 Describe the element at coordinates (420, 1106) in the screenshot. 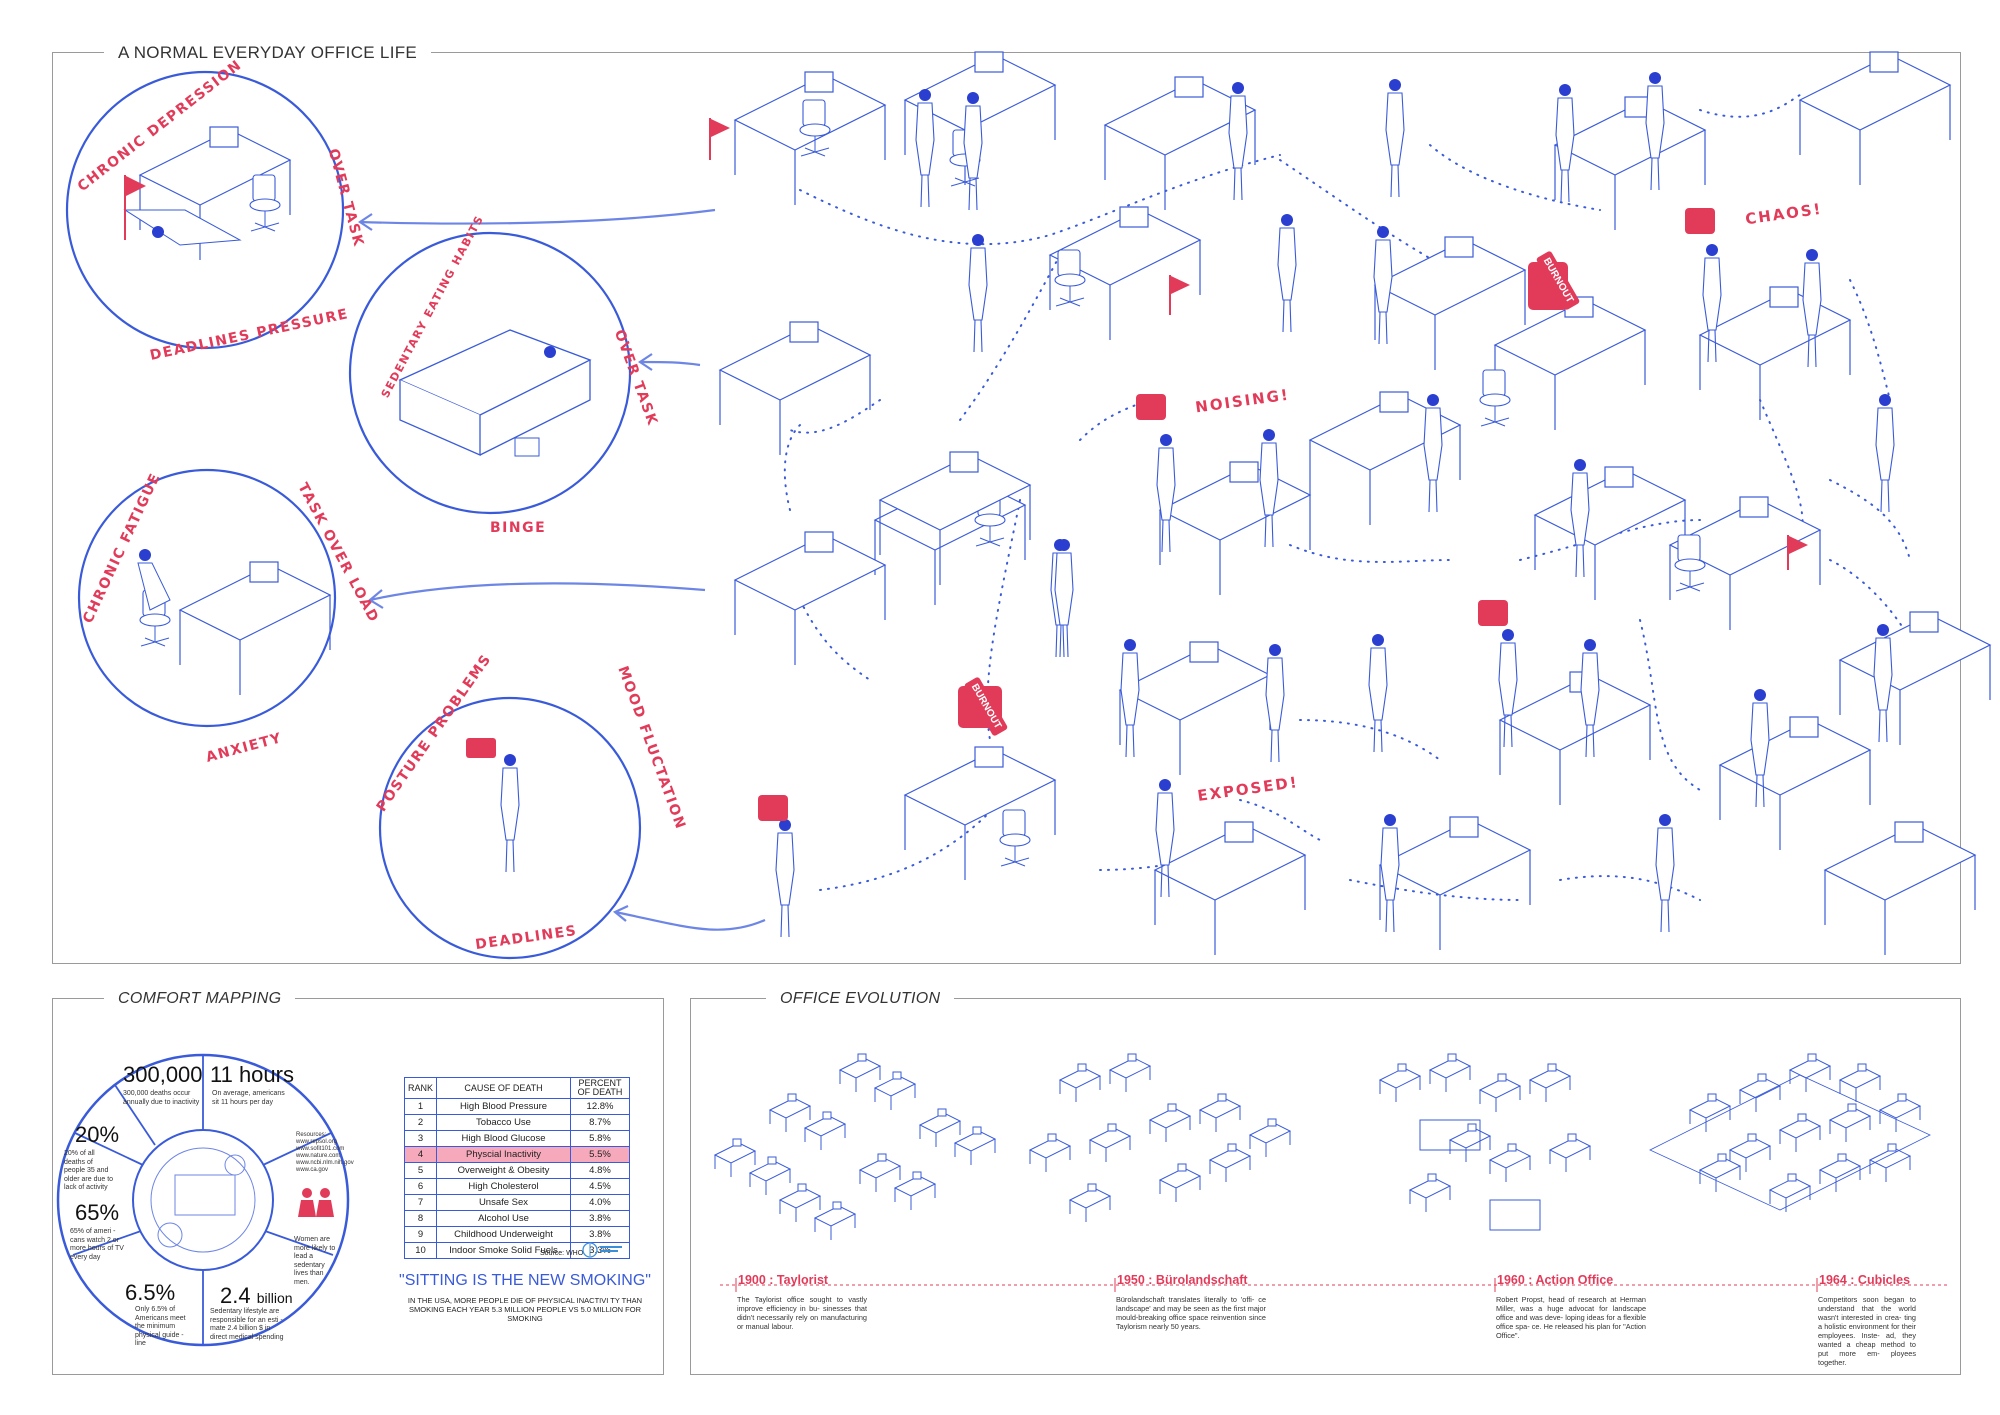

I see `rank-cell: 1` at that location.